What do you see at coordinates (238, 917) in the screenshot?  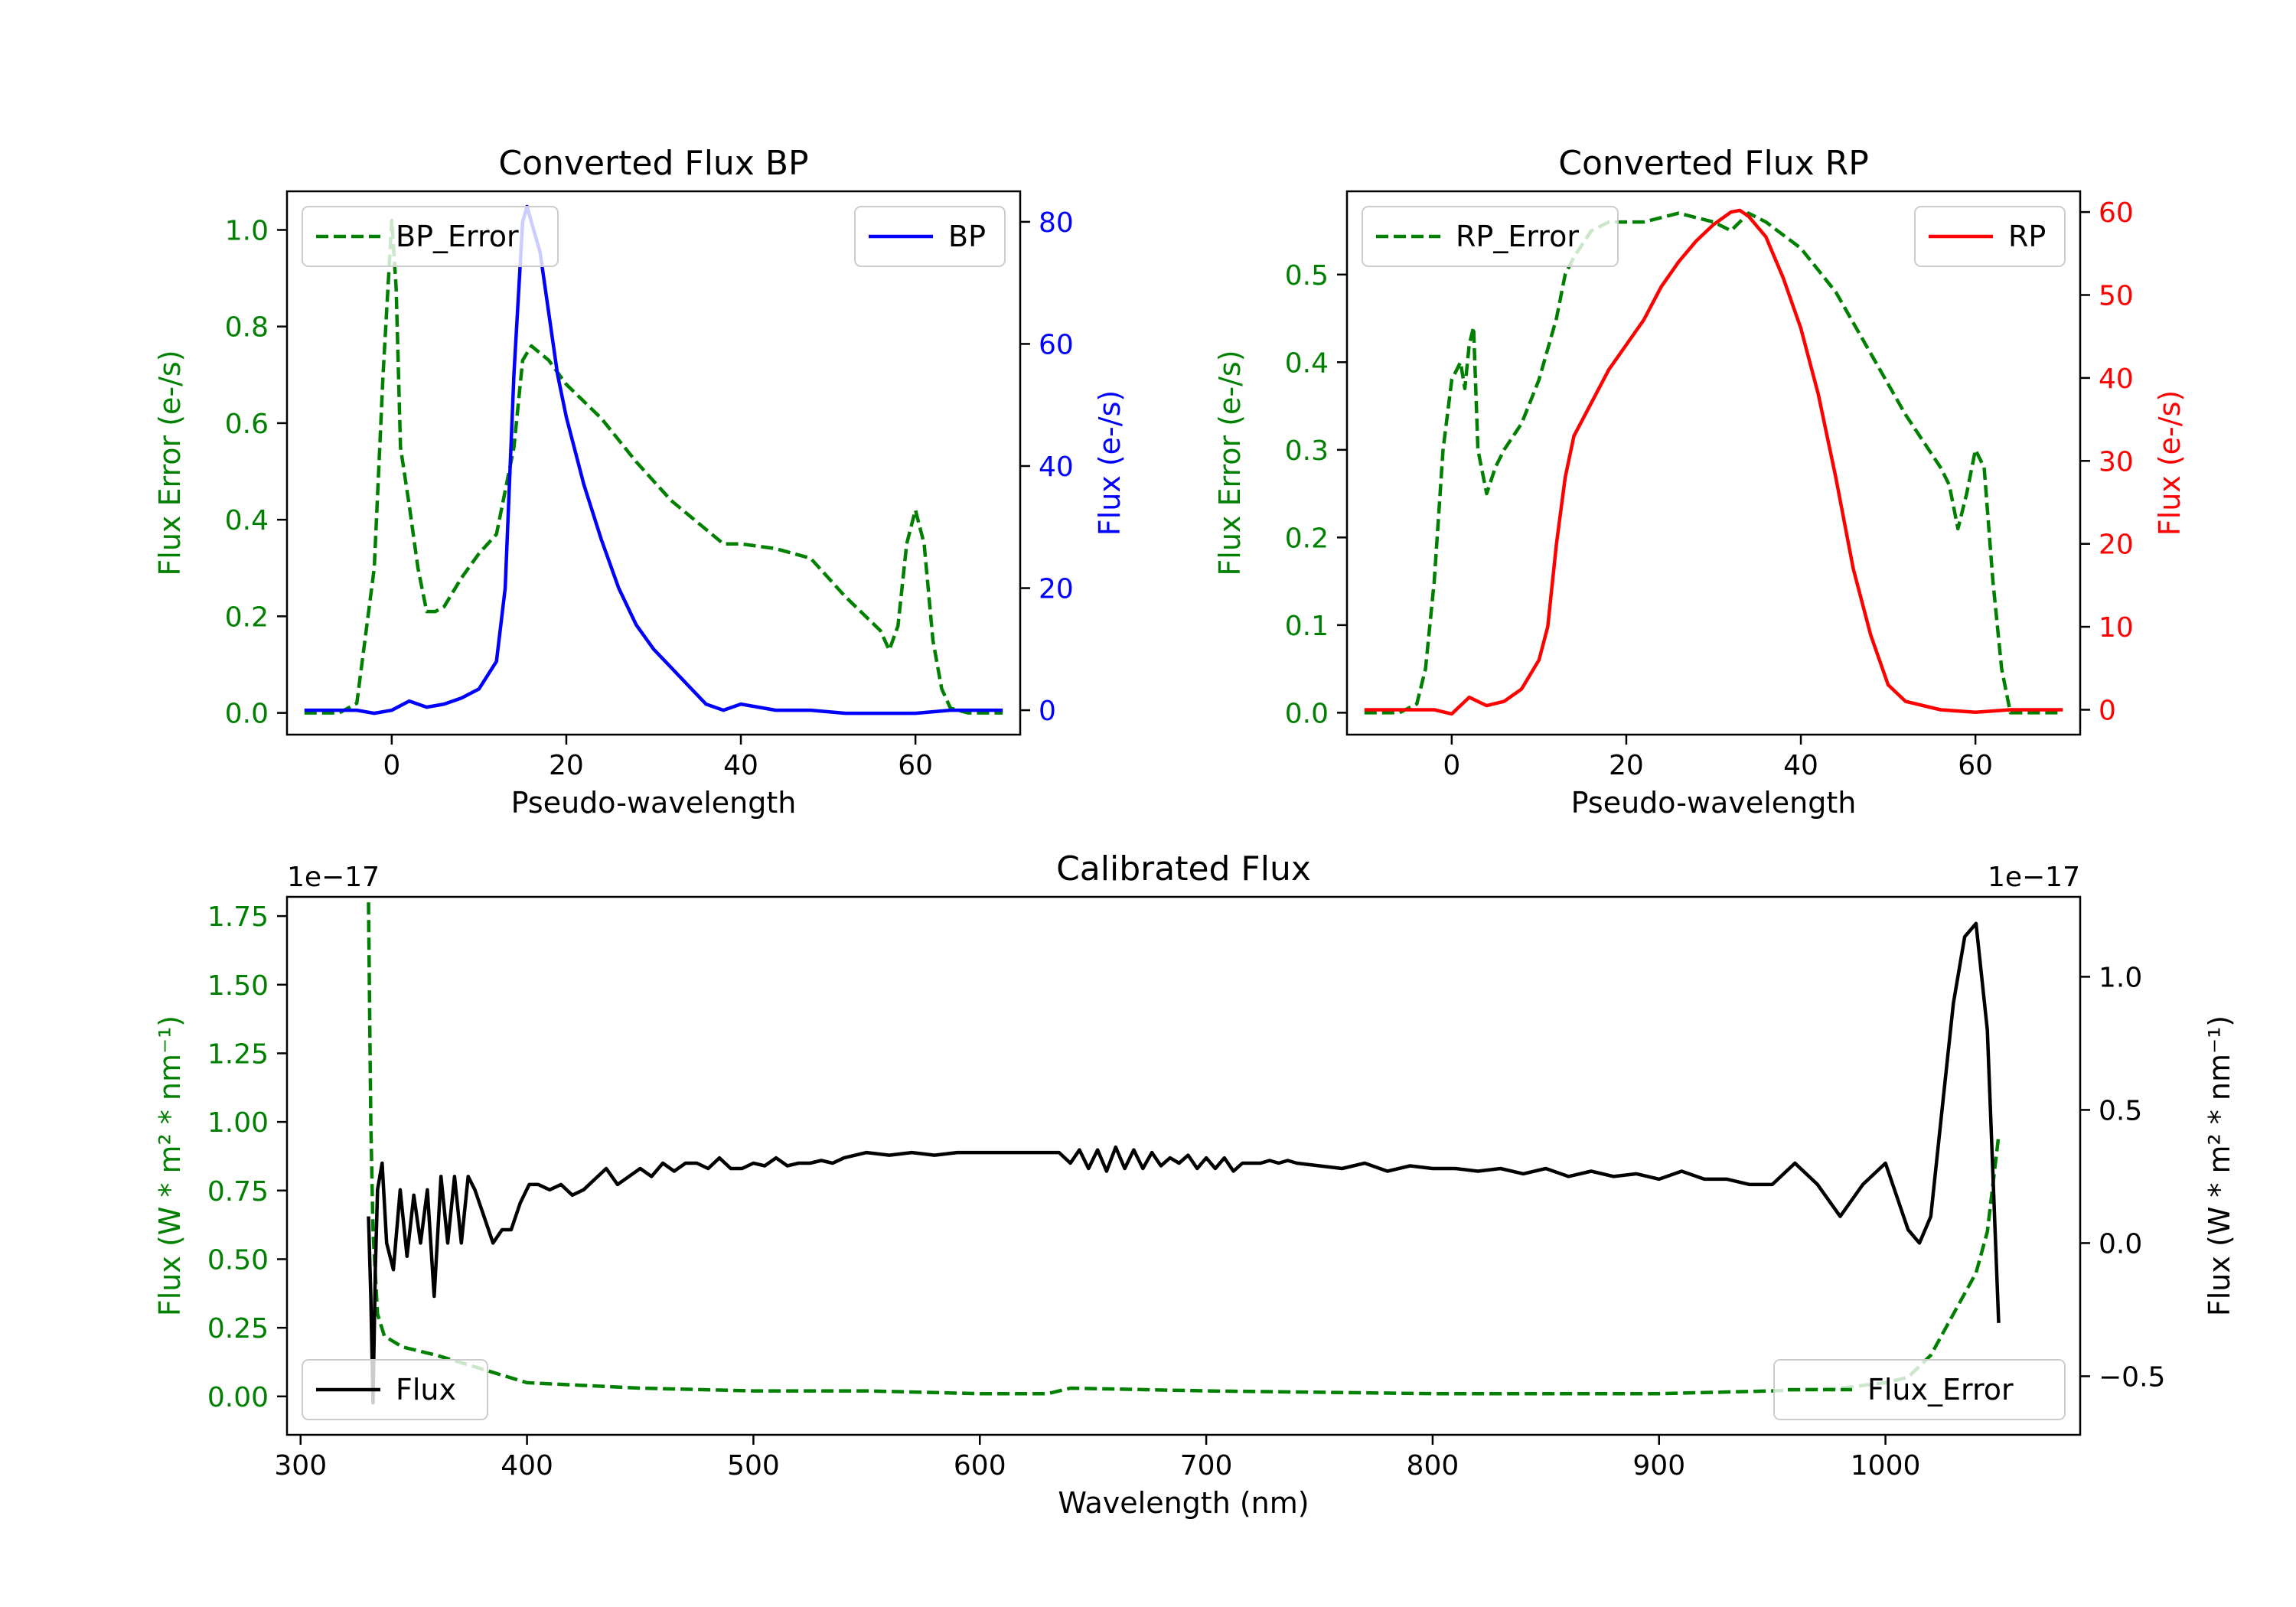 I see `y-tick-label: 1.75` at bounding box center [238, 917].